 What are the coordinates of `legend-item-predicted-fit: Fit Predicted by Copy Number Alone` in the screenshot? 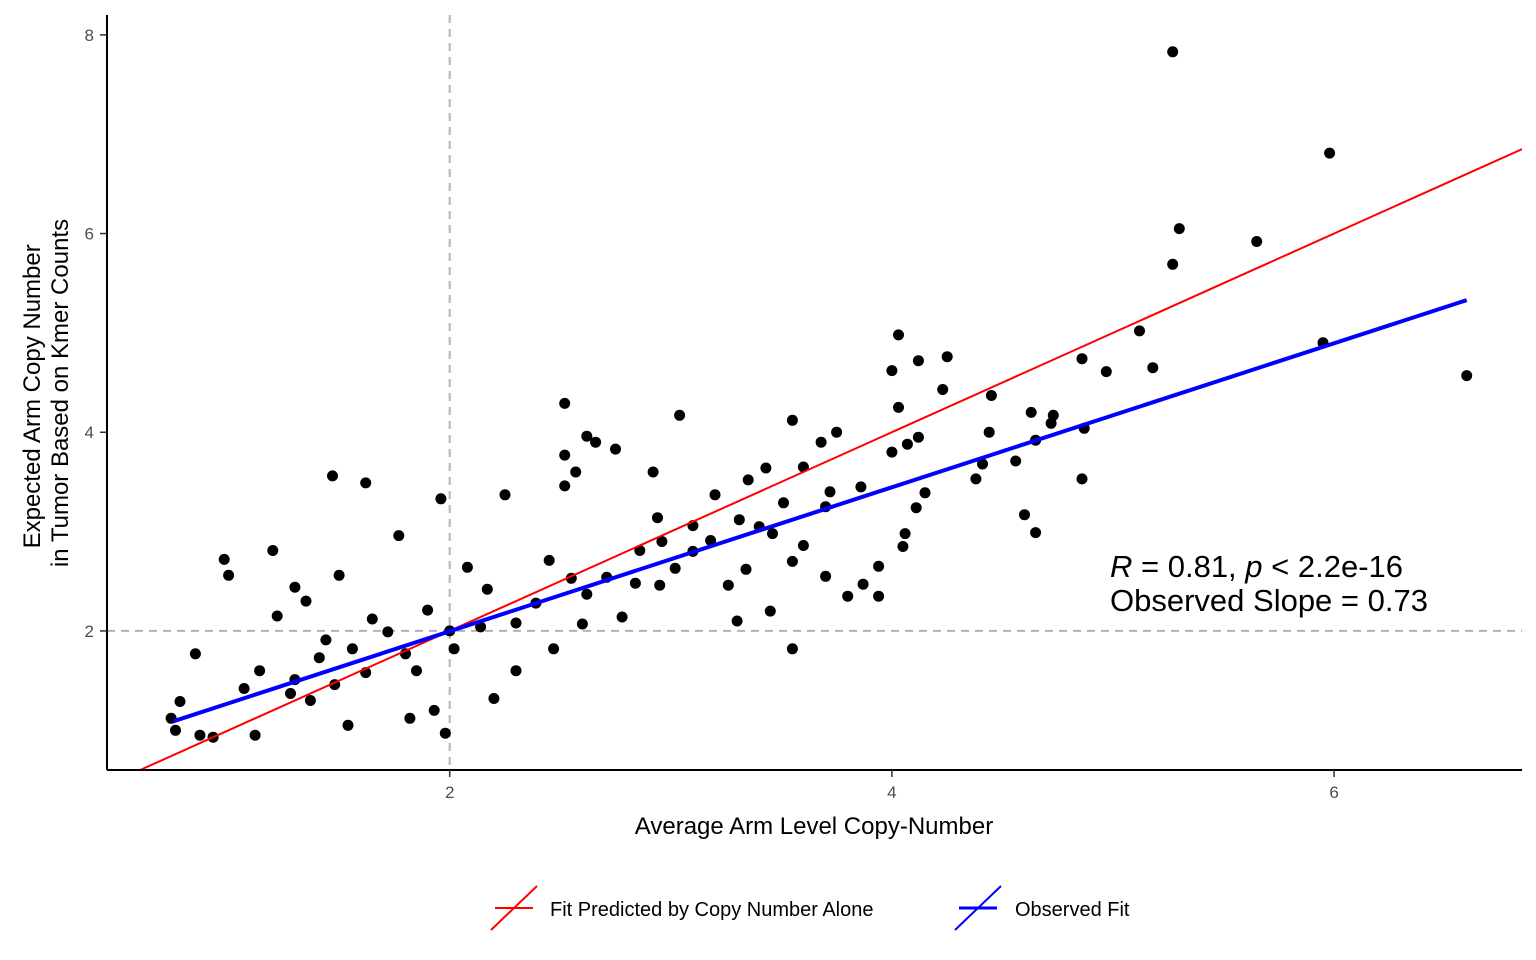 It's located at (682, 908).